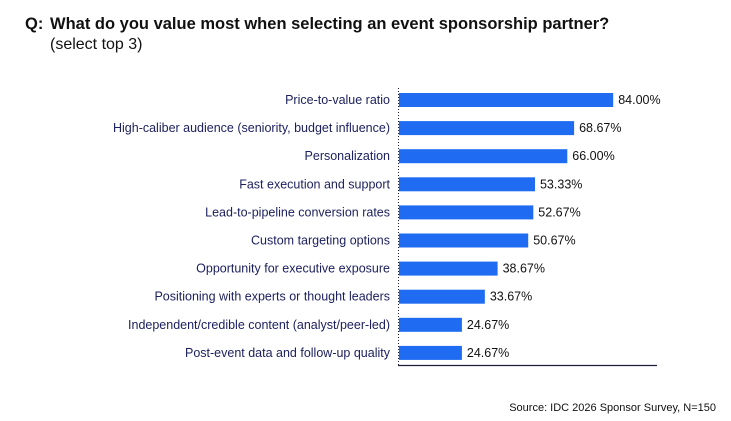 This screenshot has width=731, height=421. I want to click on value-label: 66.00%, so click(593, 156).